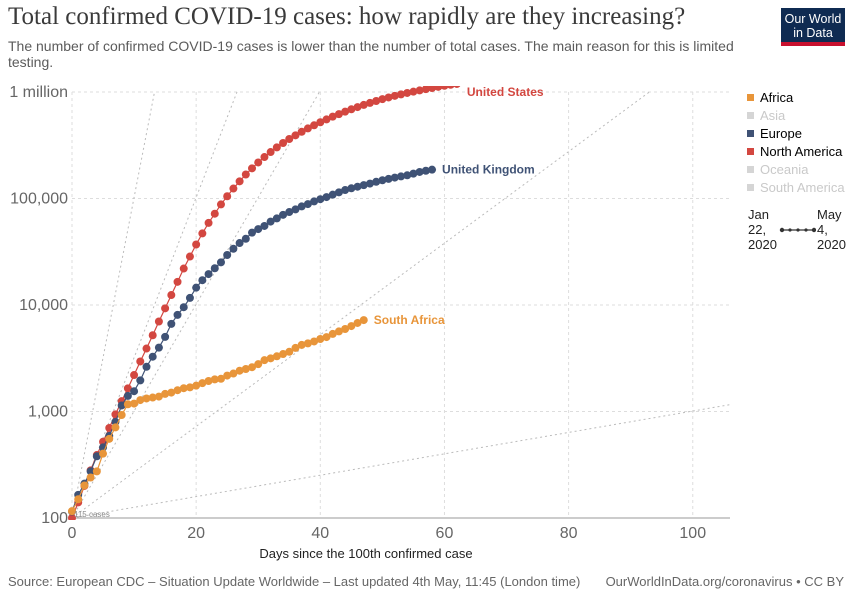 Image resolution: width=850 pixels, height=591 pixels. Describe the element at coordinates (796, 97) in the screenshot. I see `legend-item-africa: Africa` at that location.